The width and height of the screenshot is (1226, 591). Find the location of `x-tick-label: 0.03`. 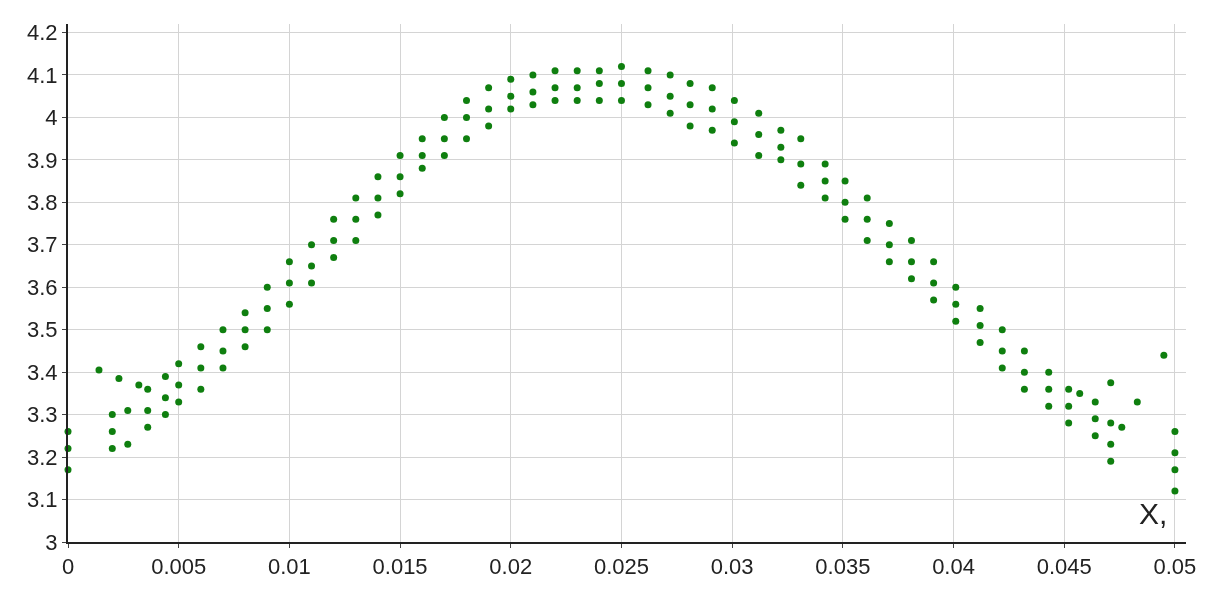

x-tick-label: 0.03 is located at coordinates (732, 567).